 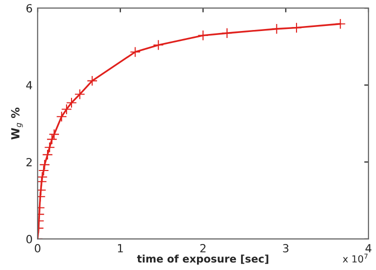 What do you see at coordinates (285, 248) in the screenshot?
I see `x-tick-label: 3` at bounding box center [285, 248].